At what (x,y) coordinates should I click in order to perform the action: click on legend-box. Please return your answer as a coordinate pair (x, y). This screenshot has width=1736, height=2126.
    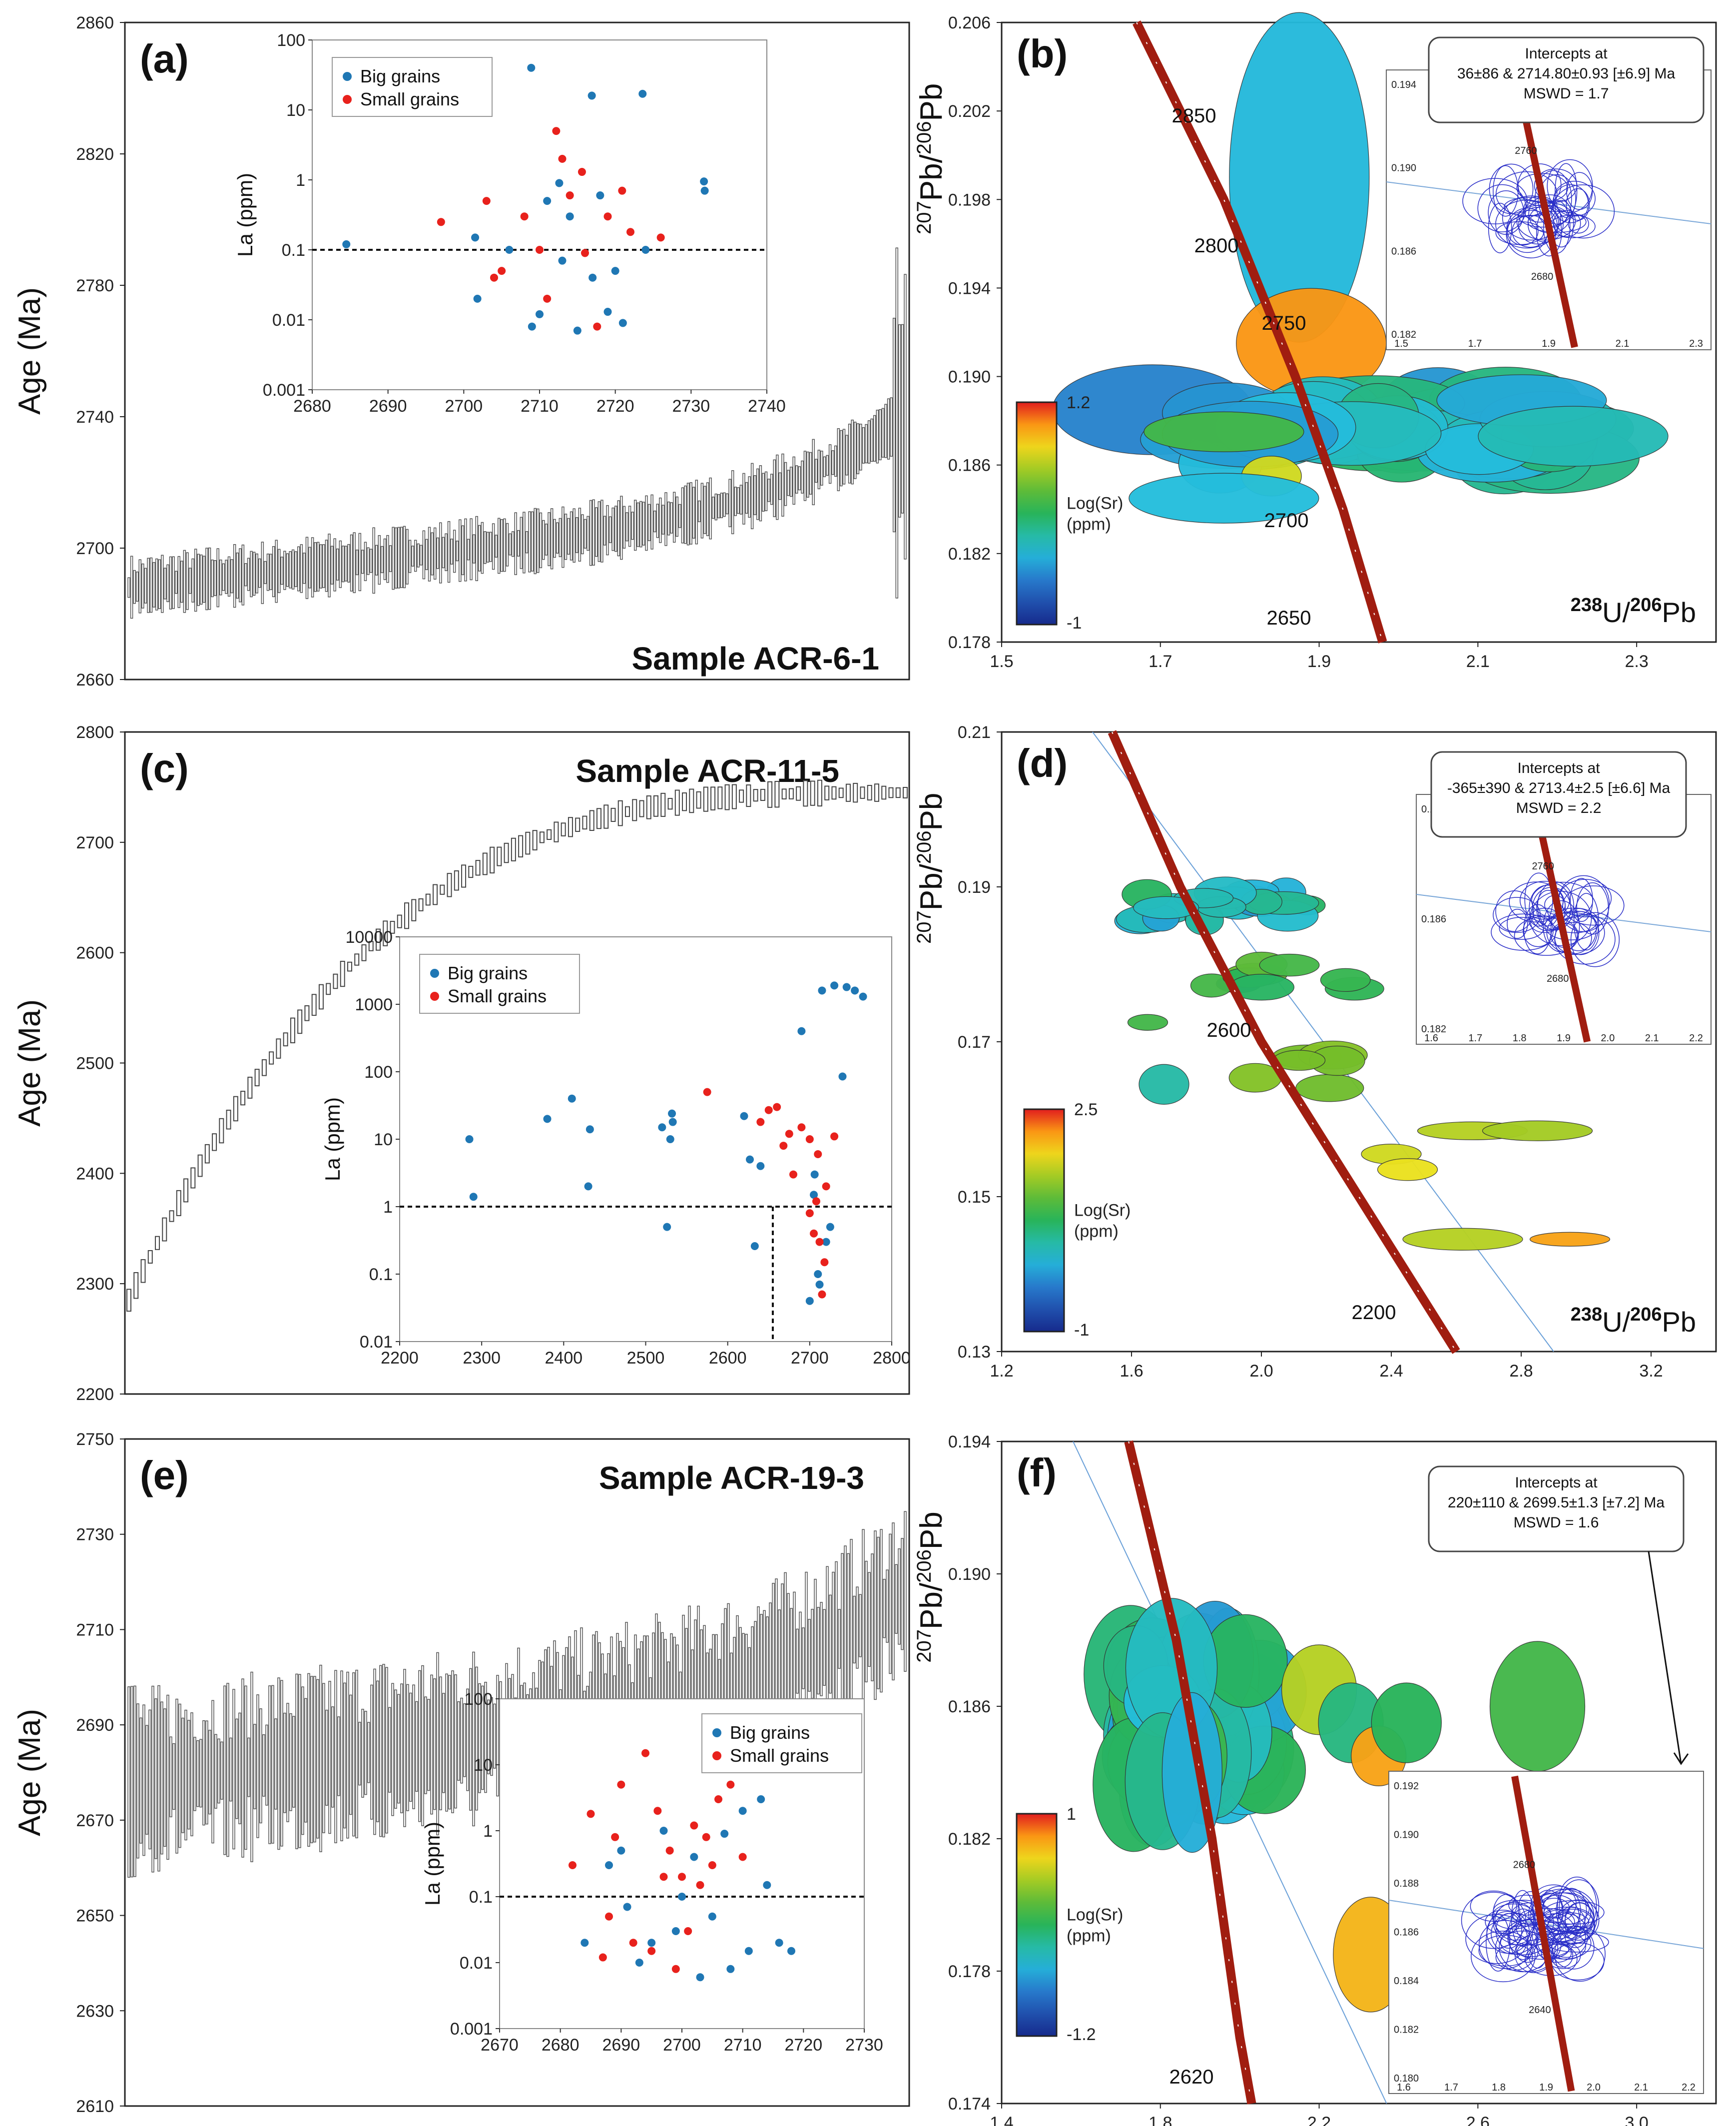
    Looking at the image, I should click on (781, 1743).